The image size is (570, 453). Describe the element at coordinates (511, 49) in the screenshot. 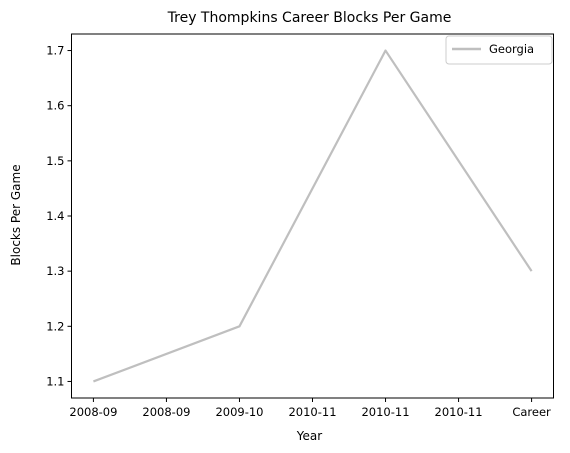

I see `legend-label: Georgia` at that location.